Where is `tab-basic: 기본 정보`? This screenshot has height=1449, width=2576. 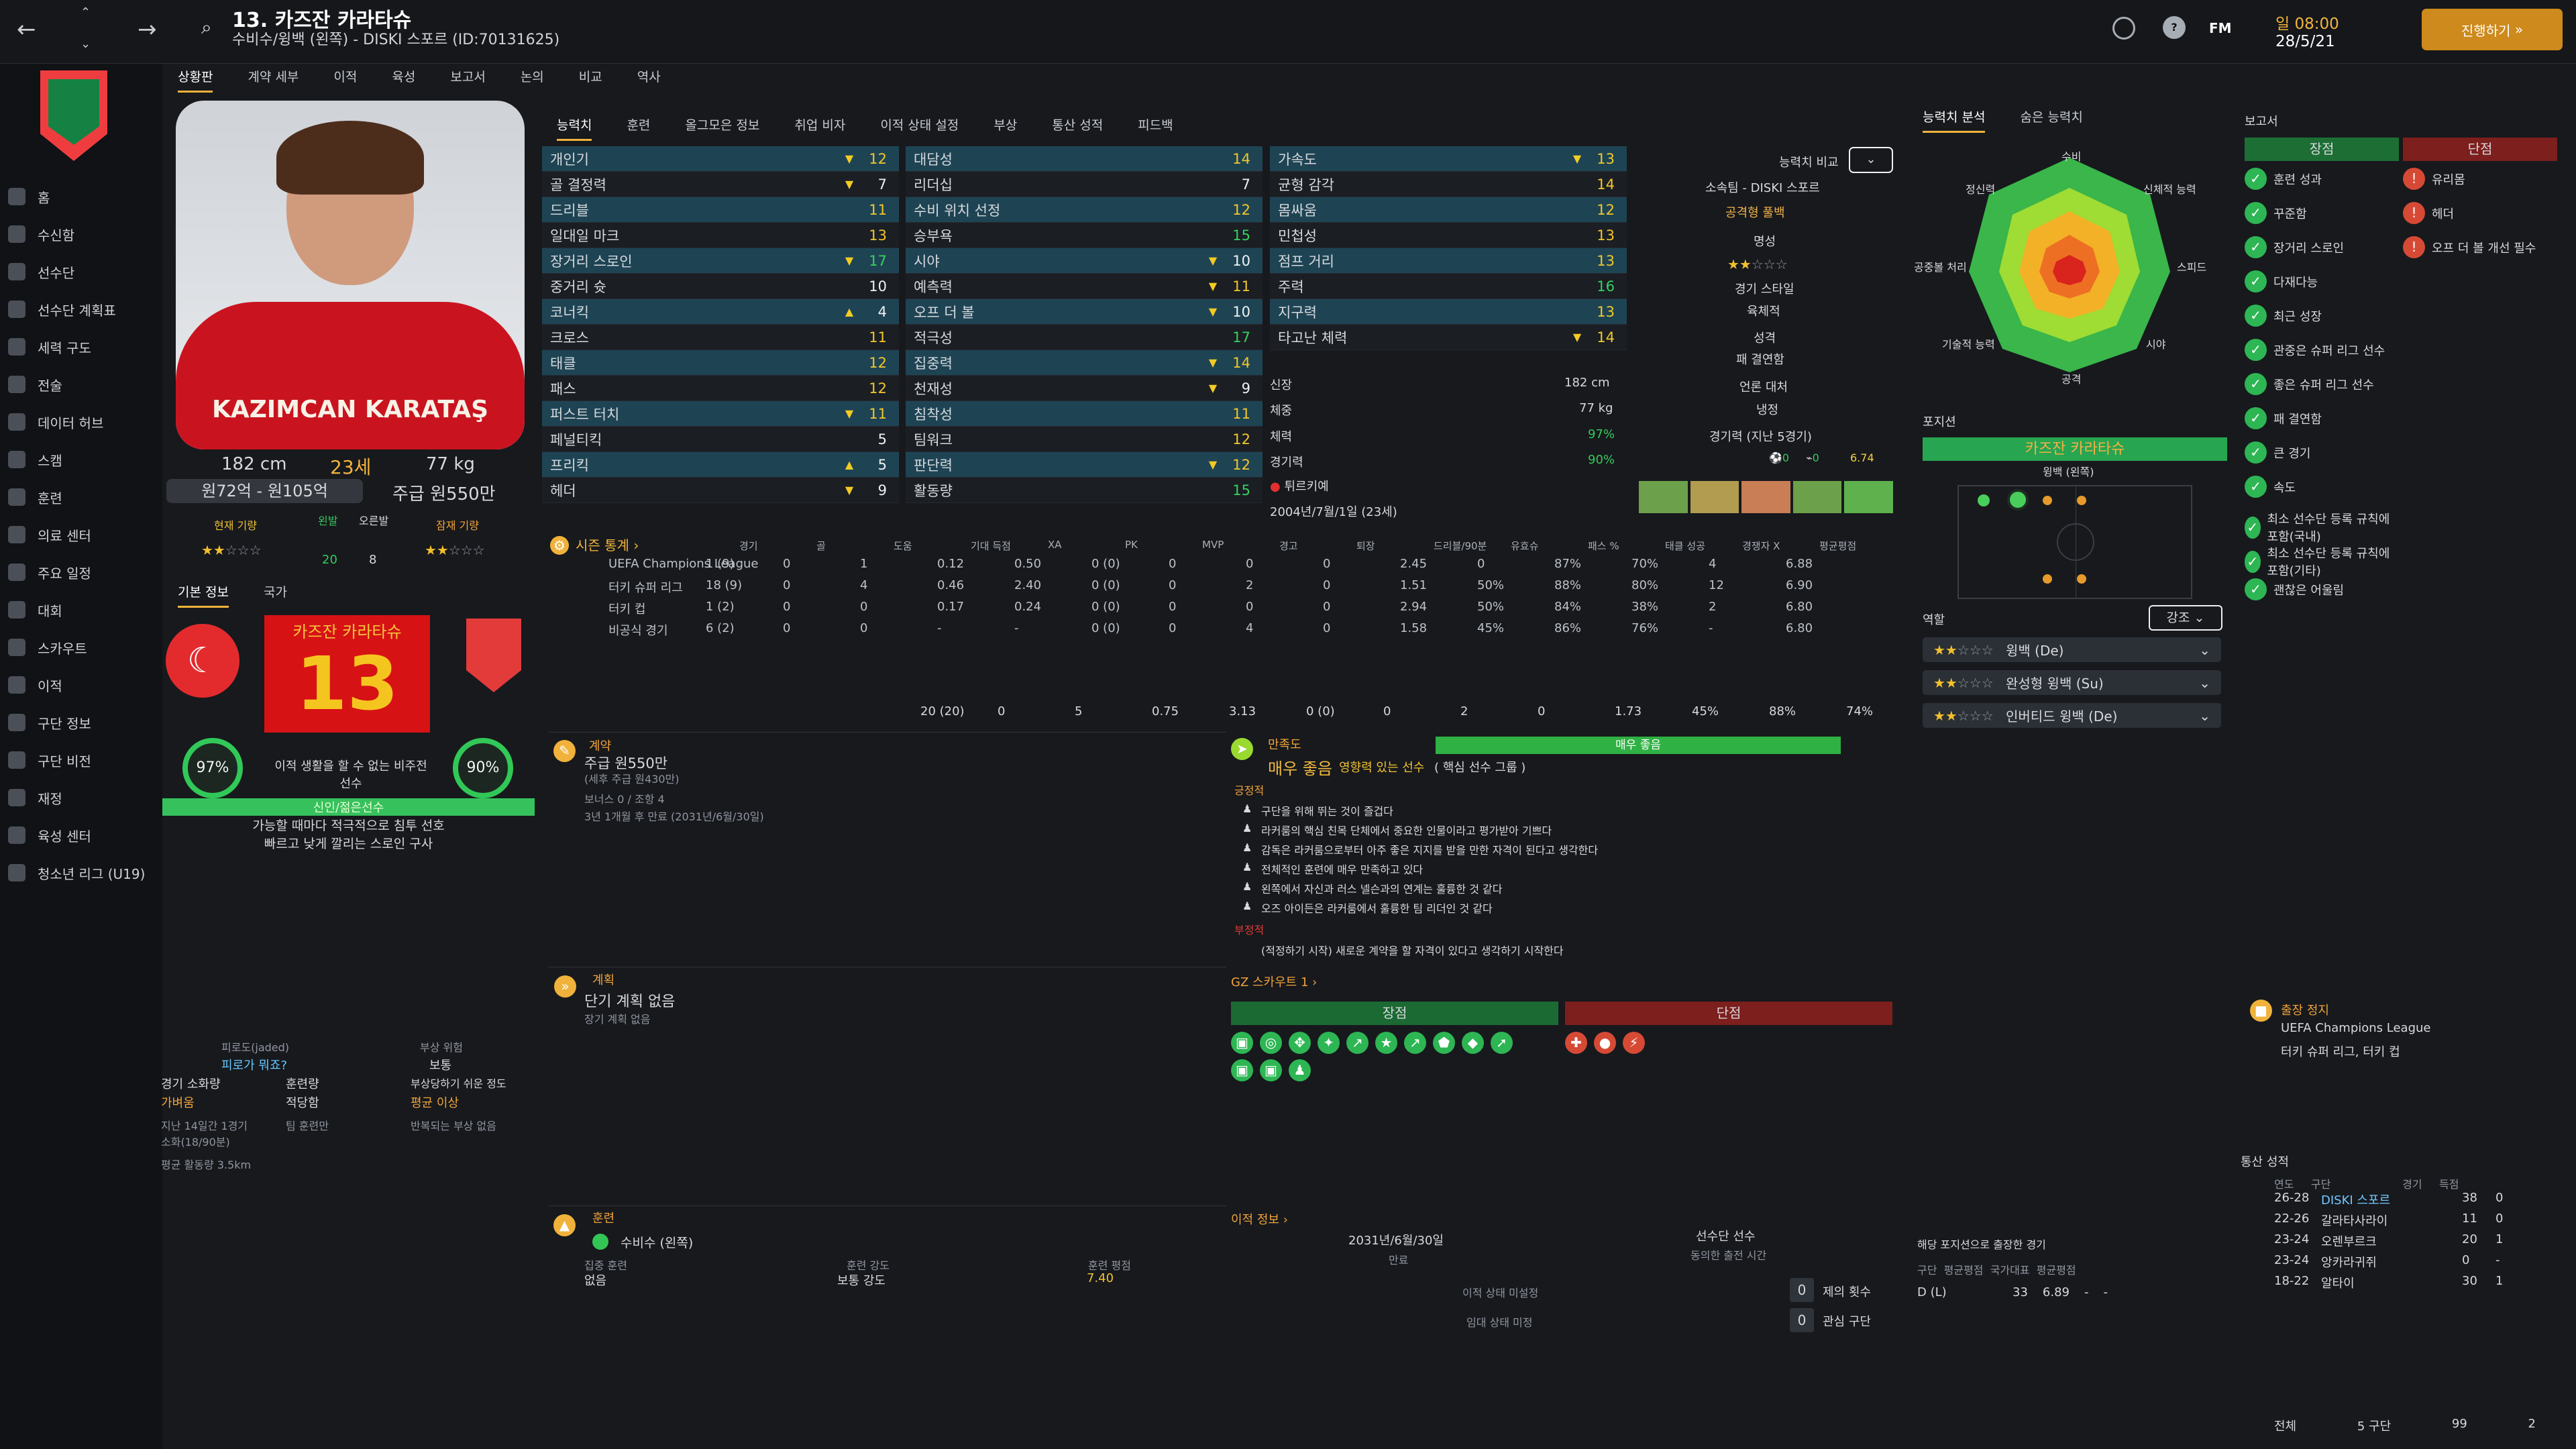
tab-basic: 기본 정보 is located at coordinates (203, 595).